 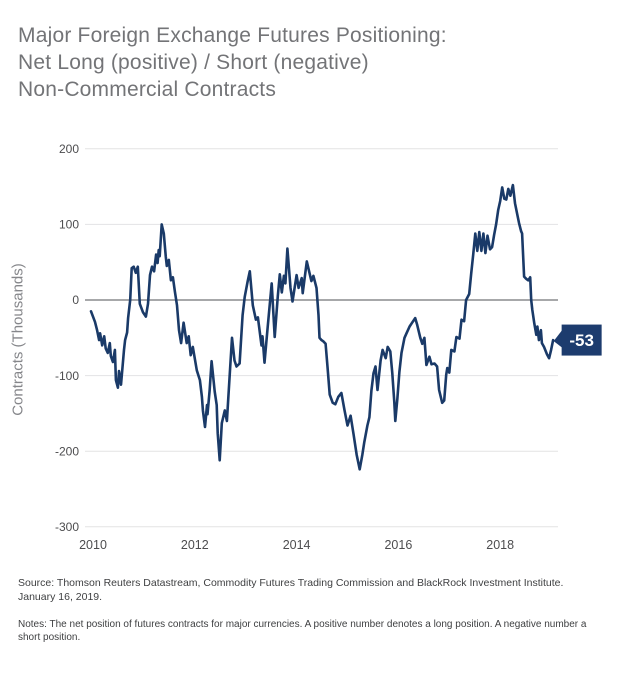 I want to click on x-tick-label: 2012, so click(x=195, y=545).